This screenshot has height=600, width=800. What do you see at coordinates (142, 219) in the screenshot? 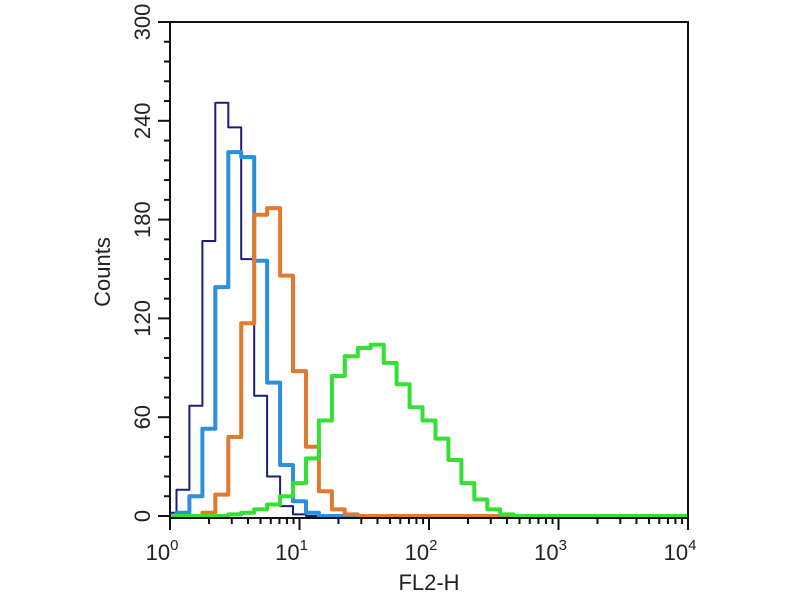
I see `y-tick-label: 180` at bounding box center [142, 219].